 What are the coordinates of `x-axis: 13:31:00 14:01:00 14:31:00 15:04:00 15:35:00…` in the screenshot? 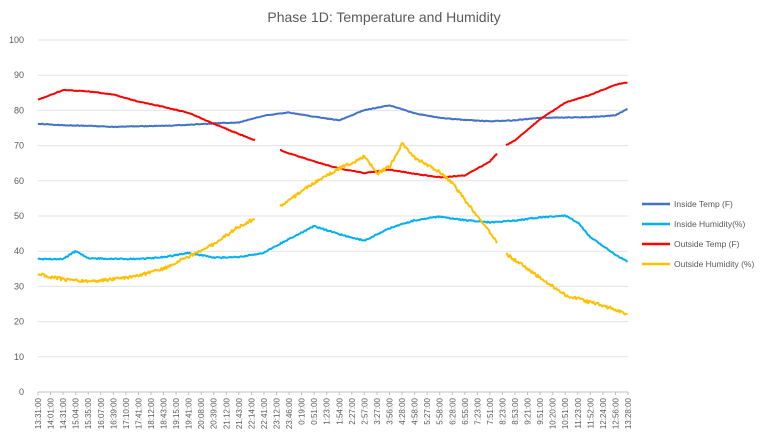 It's located at (333, 410).